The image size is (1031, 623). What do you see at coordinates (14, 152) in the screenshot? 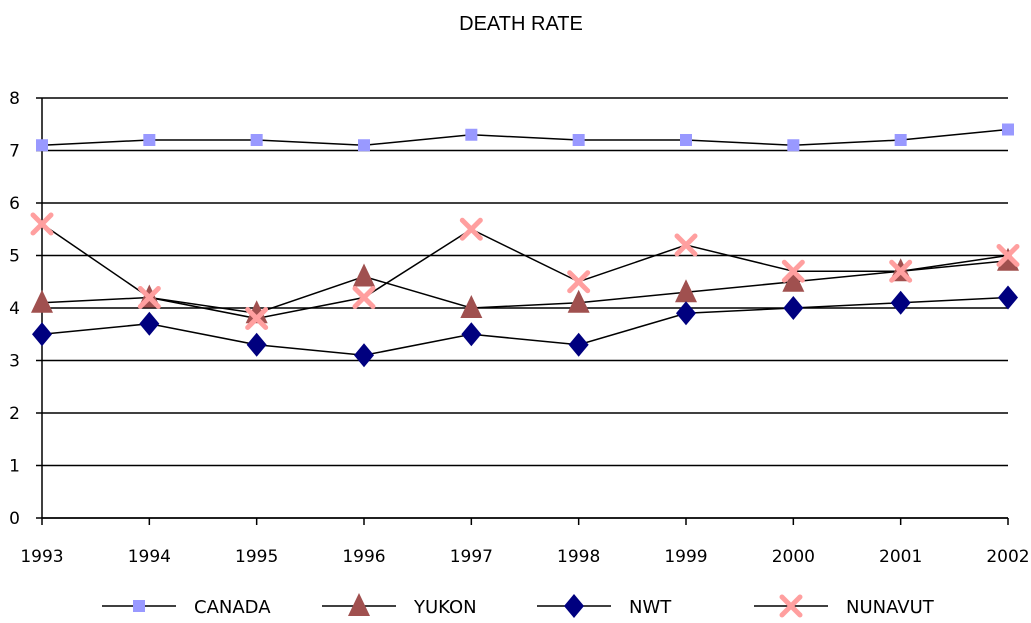
I see `y-tick-label: 7` at bounding box center [14, 152].